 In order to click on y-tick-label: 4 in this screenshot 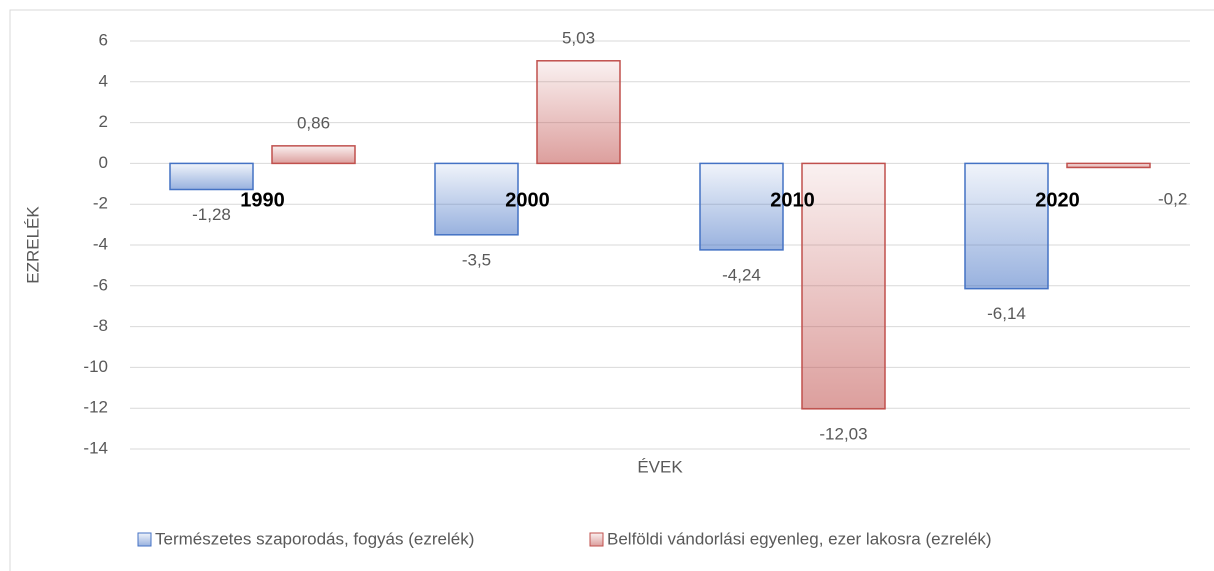, I will do `click(103, 80)`.